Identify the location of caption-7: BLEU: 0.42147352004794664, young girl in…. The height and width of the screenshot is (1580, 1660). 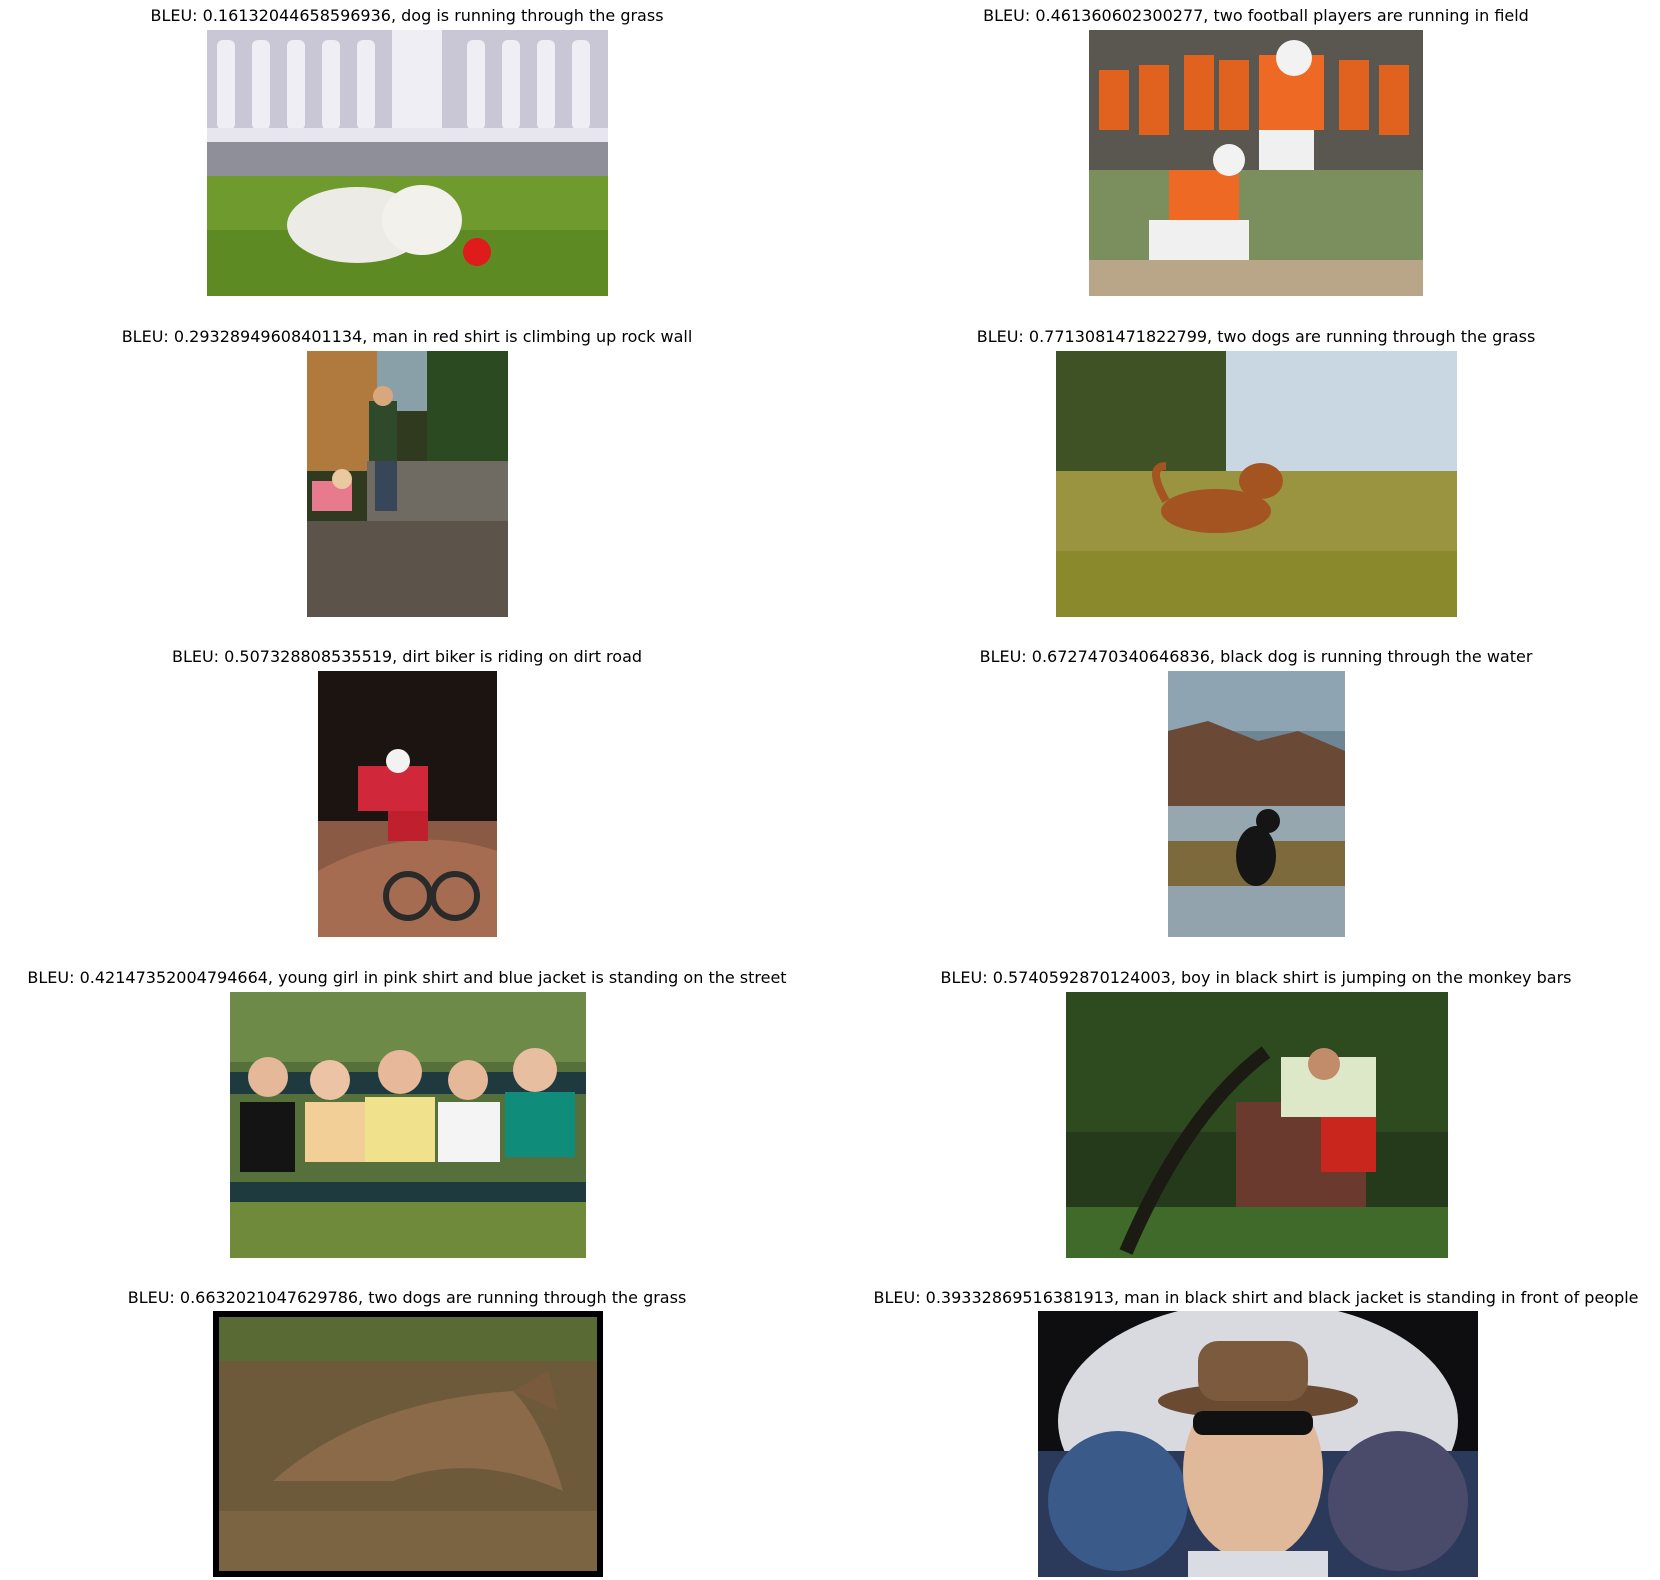
(407, 977).